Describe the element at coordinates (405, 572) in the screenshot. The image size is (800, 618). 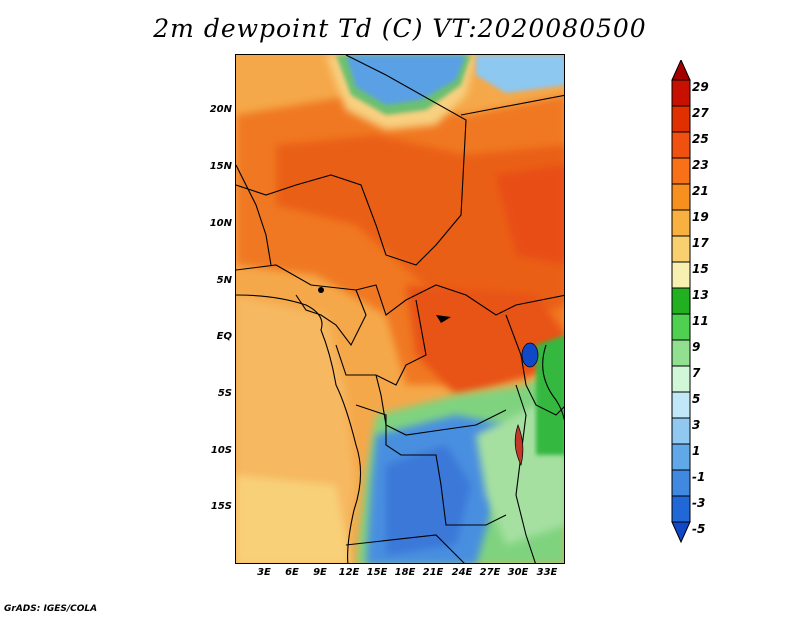
I see `lon-label-18e: 18E` at that location.